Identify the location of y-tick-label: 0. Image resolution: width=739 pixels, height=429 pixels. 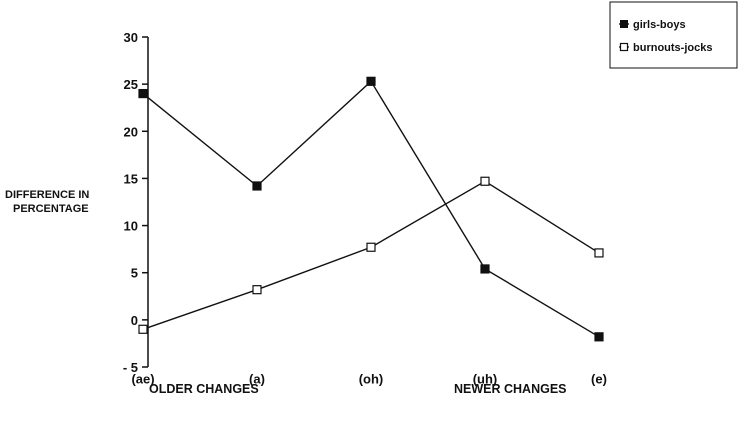
(134, 320).